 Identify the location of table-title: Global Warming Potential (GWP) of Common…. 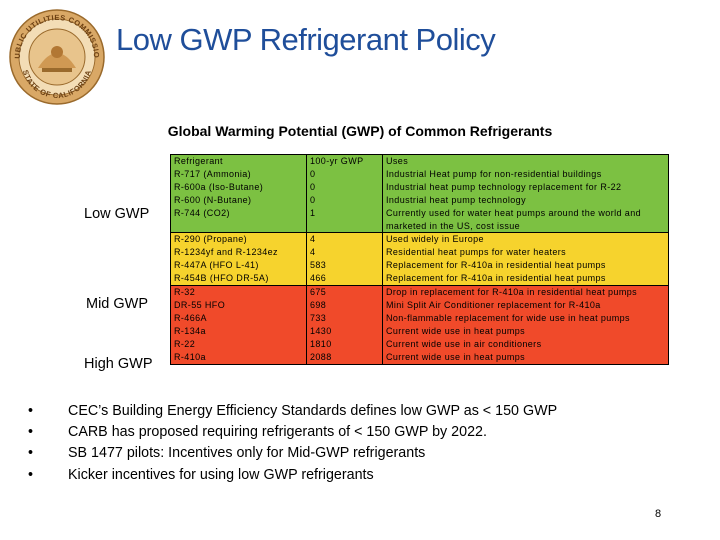
(360, 131).